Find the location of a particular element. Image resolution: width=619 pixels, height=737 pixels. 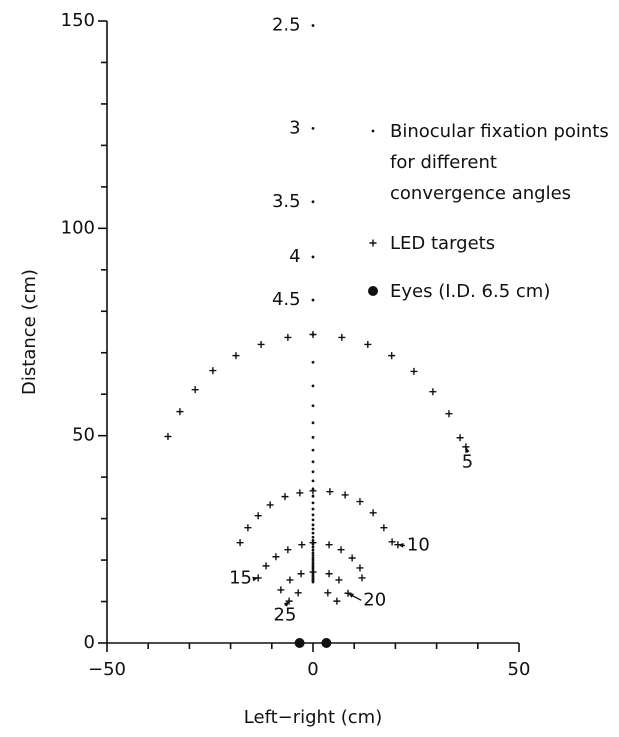

annotation: 5 is located at coordinates (467, 462).